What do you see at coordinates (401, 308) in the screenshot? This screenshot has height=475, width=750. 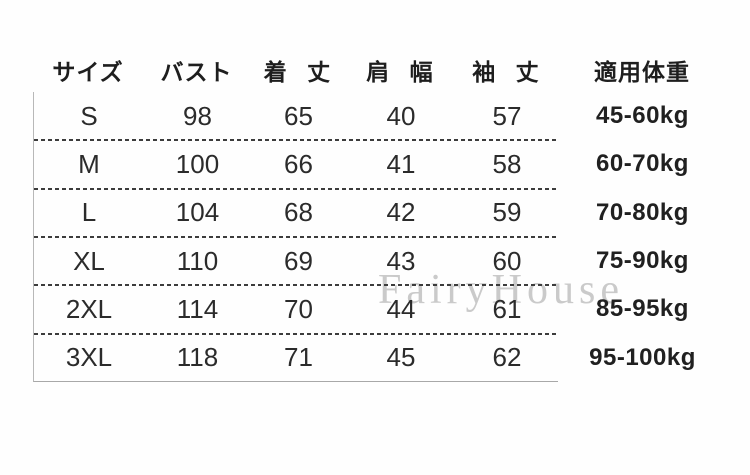 I see `cell-shoulder: 44` at bounding box center [401, 308].